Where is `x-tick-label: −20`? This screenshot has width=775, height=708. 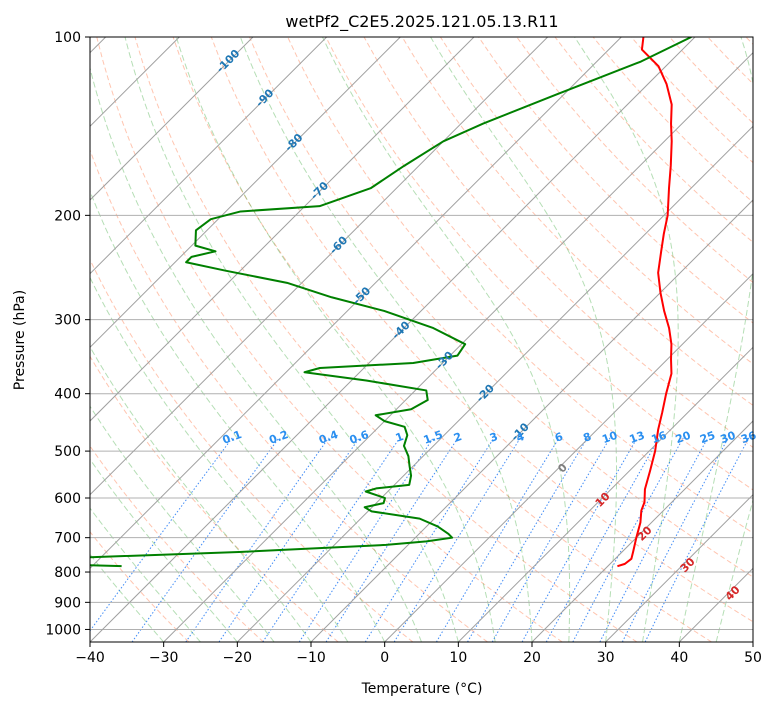
x-tick-label: −20 is located at coordinates (238, 658).